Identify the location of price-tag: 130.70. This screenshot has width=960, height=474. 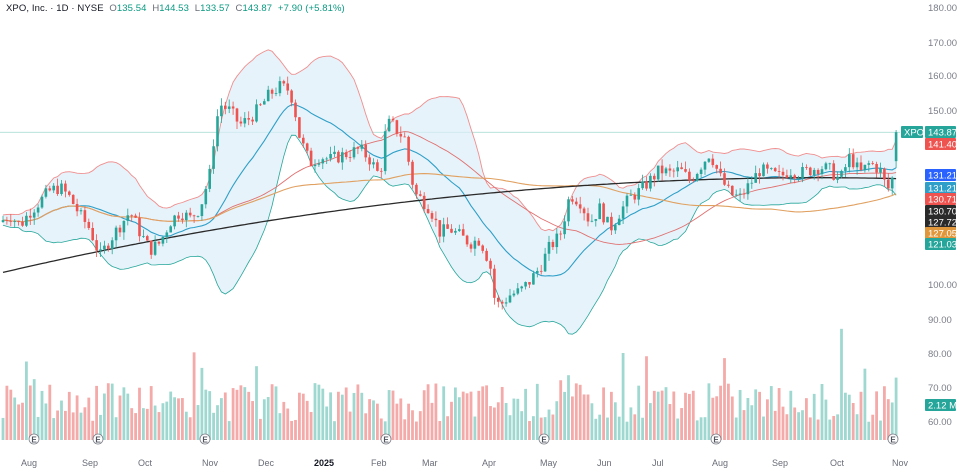
(941, 211).